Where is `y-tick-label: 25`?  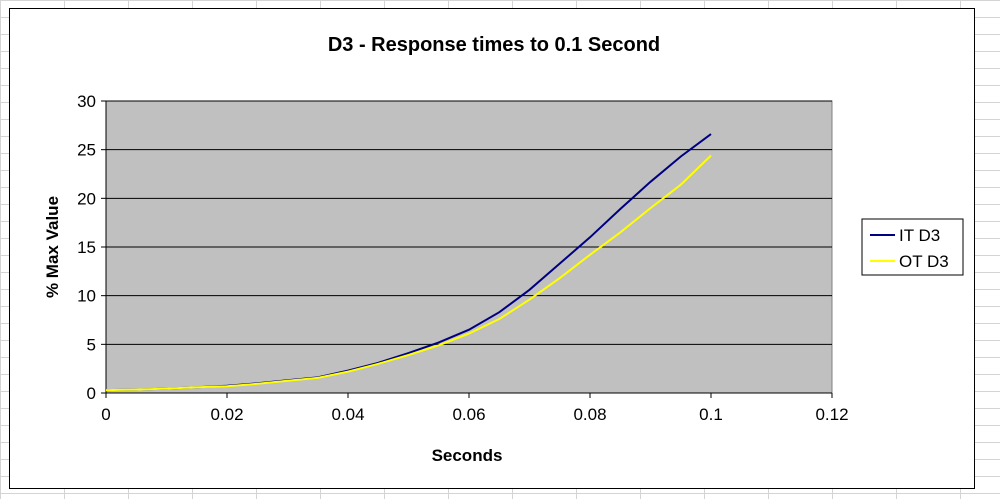
y-tick-label: 25 is located at coordinates (86, 150).